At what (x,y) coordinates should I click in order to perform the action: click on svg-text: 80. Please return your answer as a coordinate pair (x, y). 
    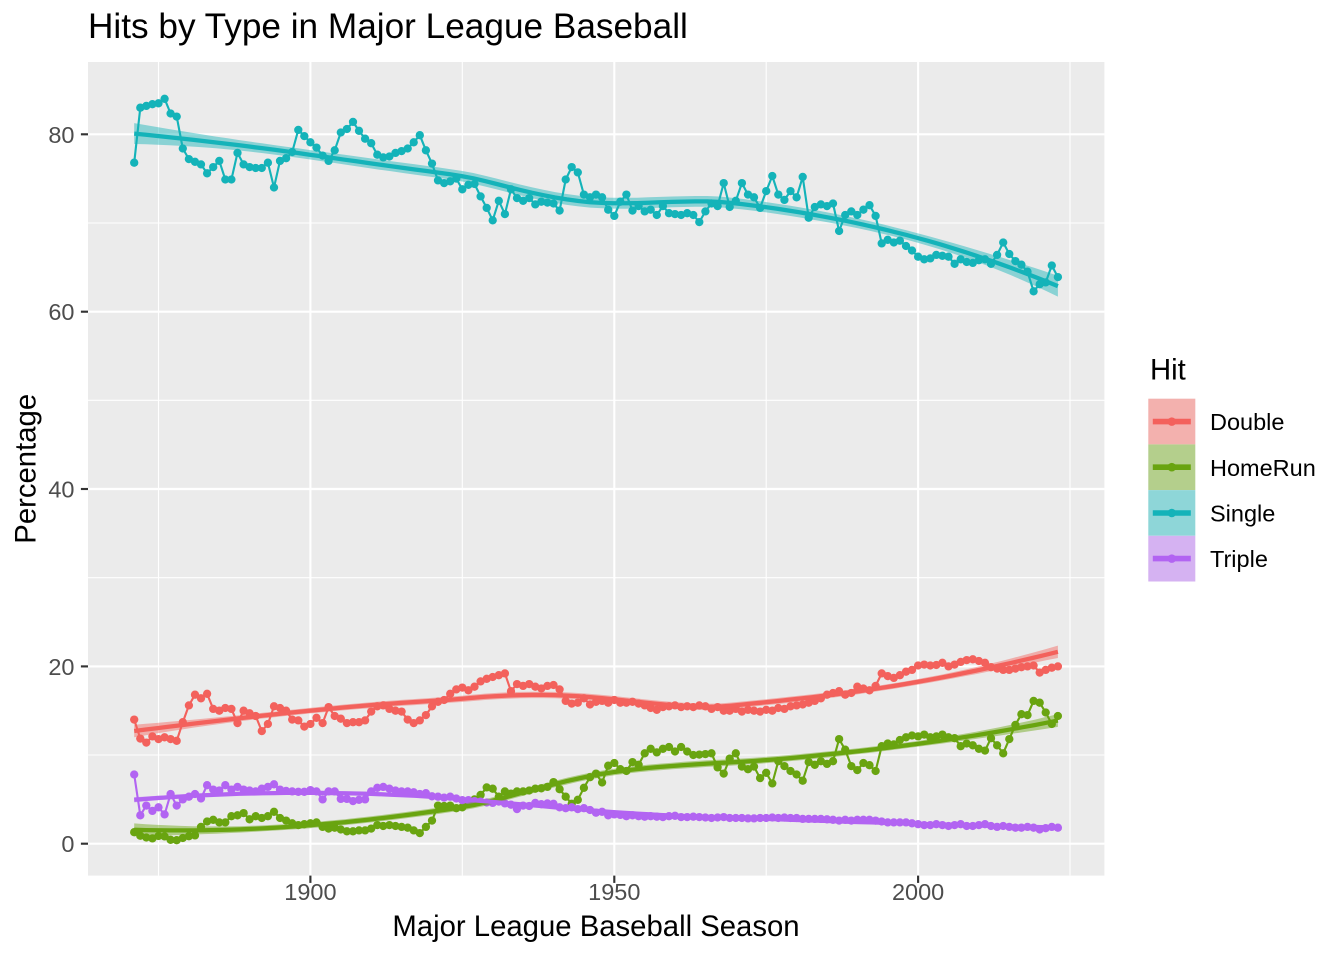
    Looking at the image, I should click on (61, 135).